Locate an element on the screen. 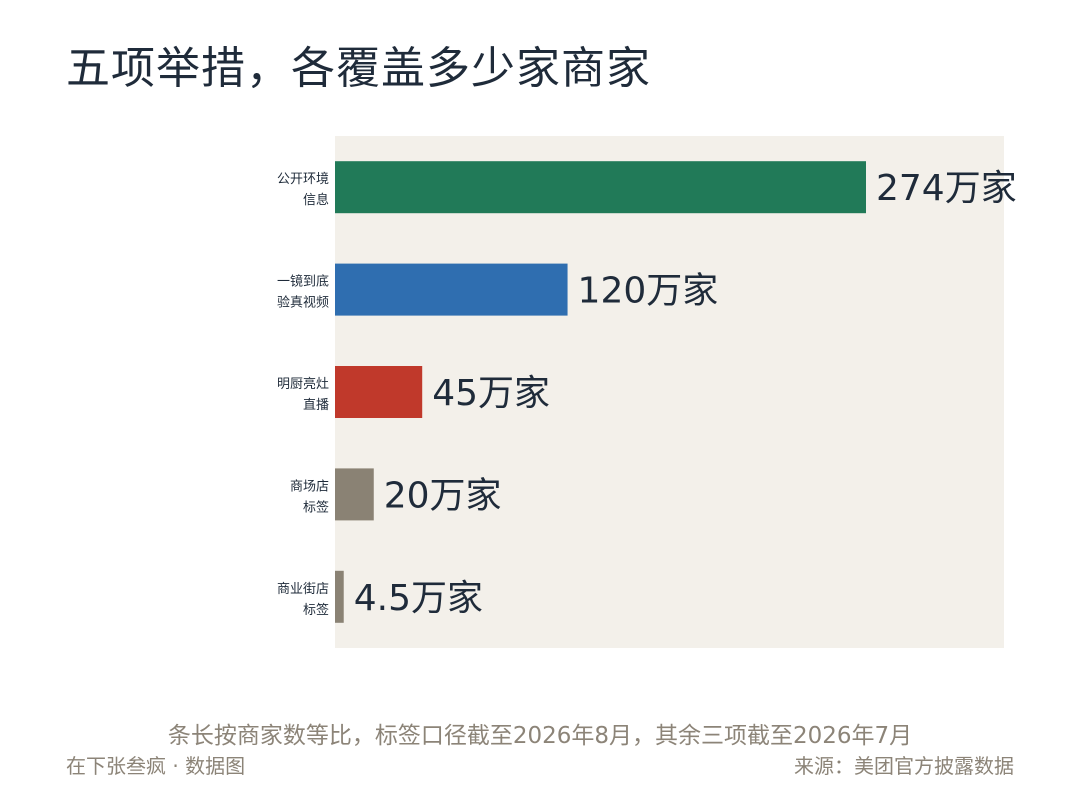 The width and height of the screenshot is (1080, 800). category-label: 商业街店标签 is located at coordinates (303, 600).